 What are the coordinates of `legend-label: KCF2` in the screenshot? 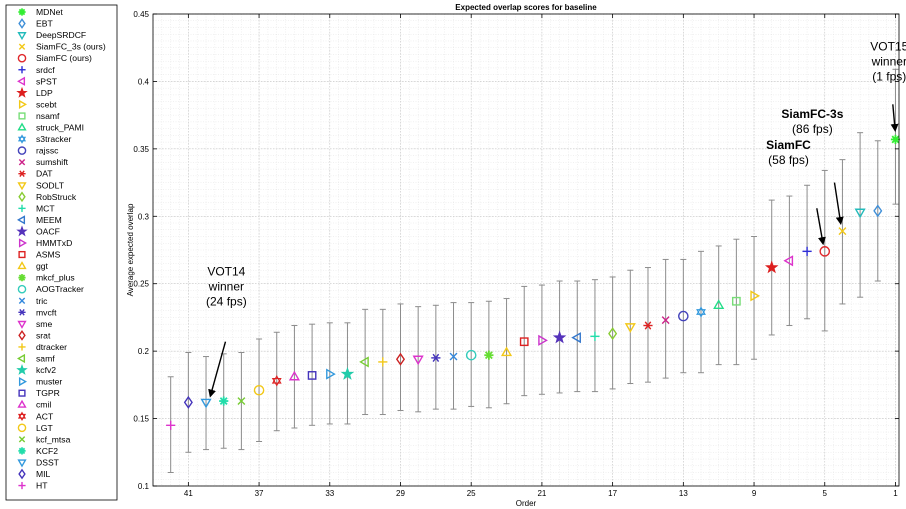 It's located at (47, 451).